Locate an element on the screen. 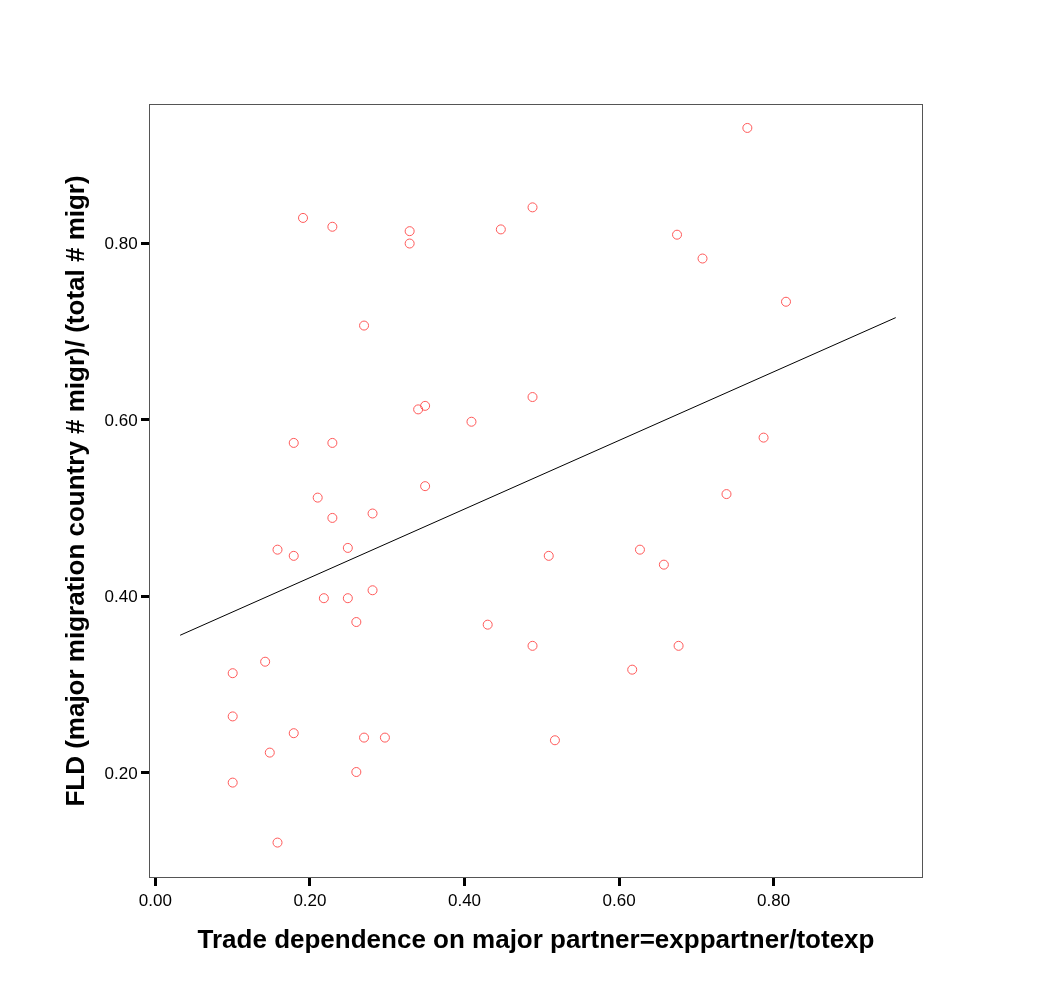 The height and width of the screenshot is (999, 1064). x-tick-label: 0.20 is located at coordinates (310, 901).